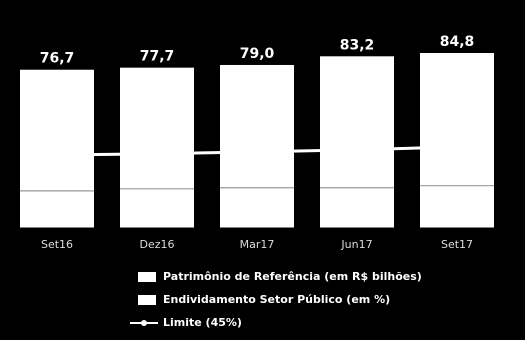 Image resolution: width=525 pixels, height=340 pixels. I want to click on legend-label: Endividamento Setor Público (em %), so click(276, 299).